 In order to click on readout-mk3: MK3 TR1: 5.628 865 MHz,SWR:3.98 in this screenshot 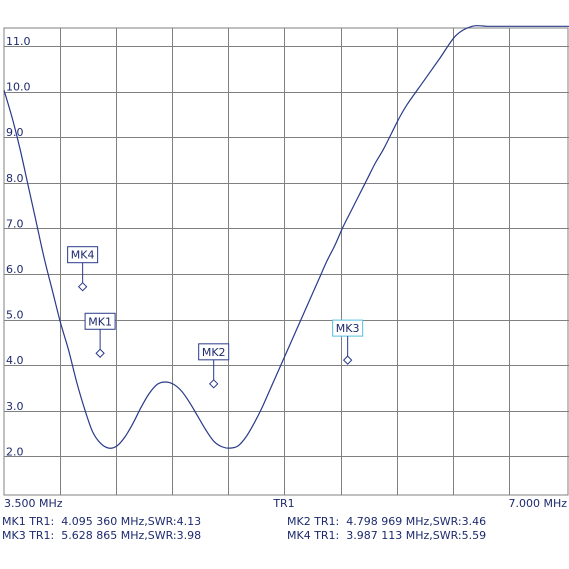, I will do `click(102, 535)`.